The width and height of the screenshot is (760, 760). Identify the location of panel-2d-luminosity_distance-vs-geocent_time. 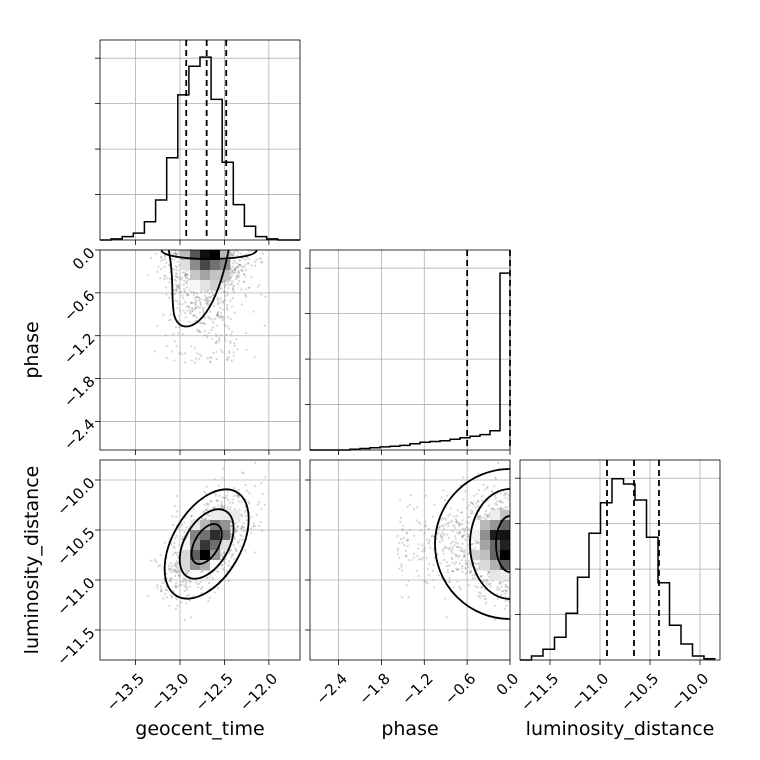
(207, 541).